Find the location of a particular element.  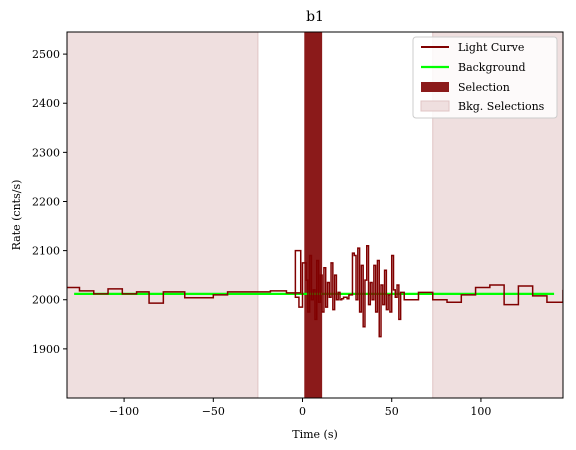

legend-selection-label: Selection is located at coordinates (484, 87).